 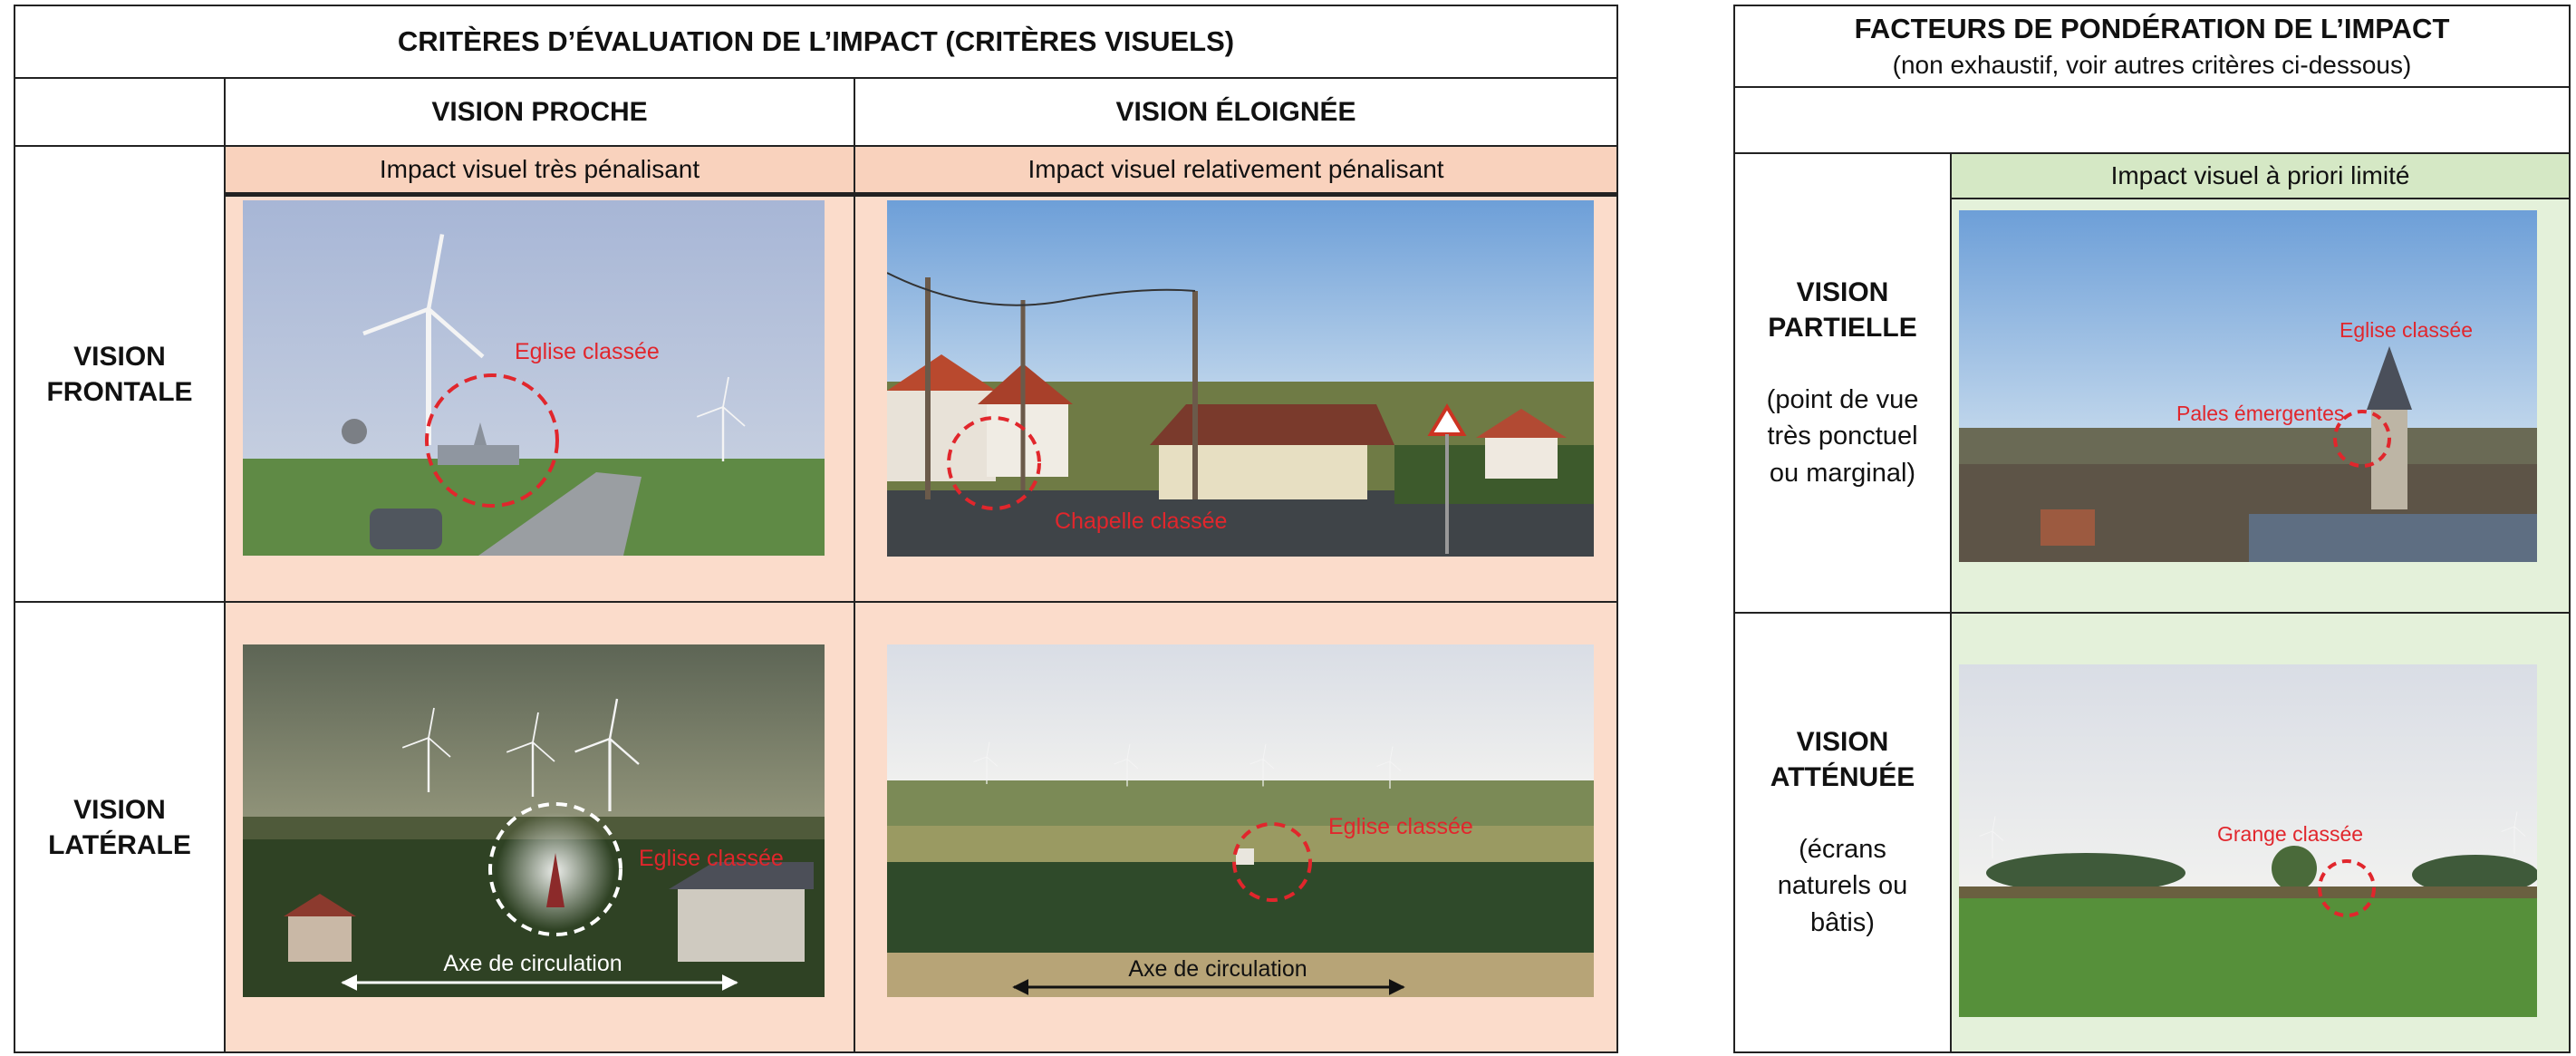 I want to click on photo-annotation: Grange classée, so click(x=2290, y=834).